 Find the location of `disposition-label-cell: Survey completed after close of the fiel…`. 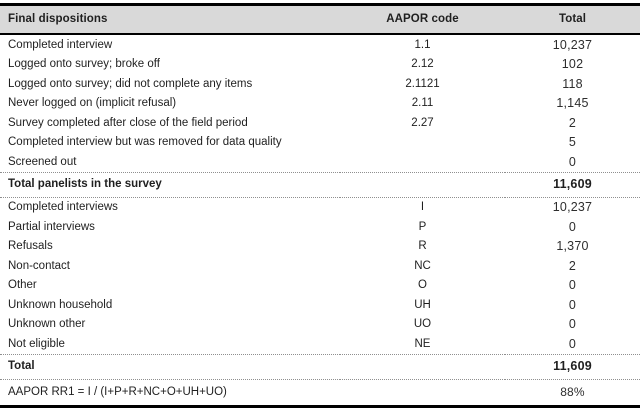

disposition-label-cell: Survey completed after close of the fiel… is located at coordinates (128, 122).